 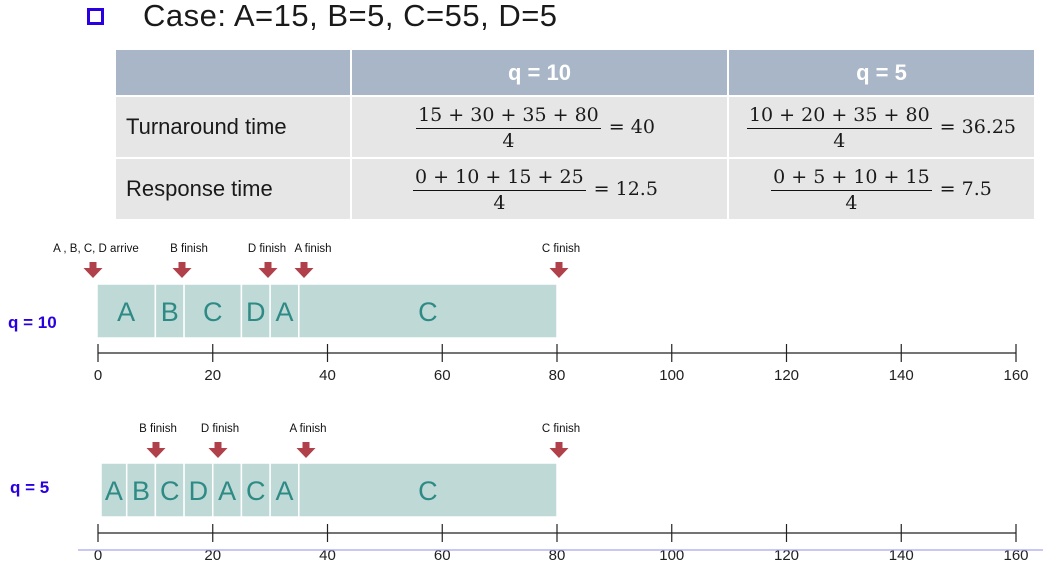 I want to click on turnaround-q5-cell: 10 + 20 + 35 + 80 4 = 36.25, so click(x=880, y=126).